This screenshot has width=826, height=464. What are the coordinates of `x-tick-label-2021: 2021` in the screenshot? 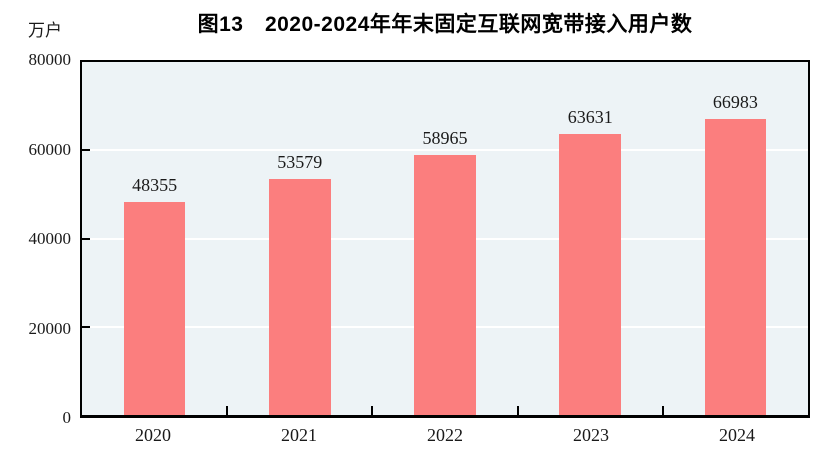 It's located at (299, 435).